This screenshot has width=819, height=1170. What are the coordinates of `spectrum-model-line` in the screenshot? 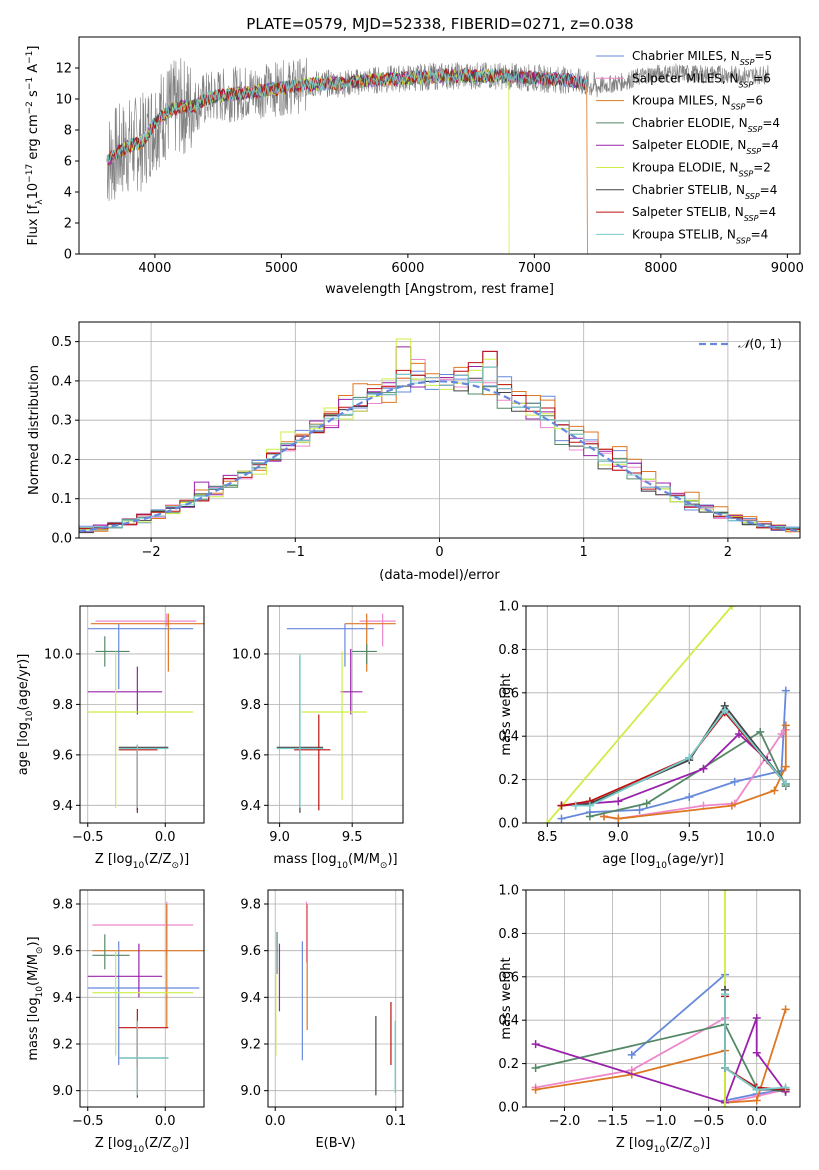 It's located at (347, 116).